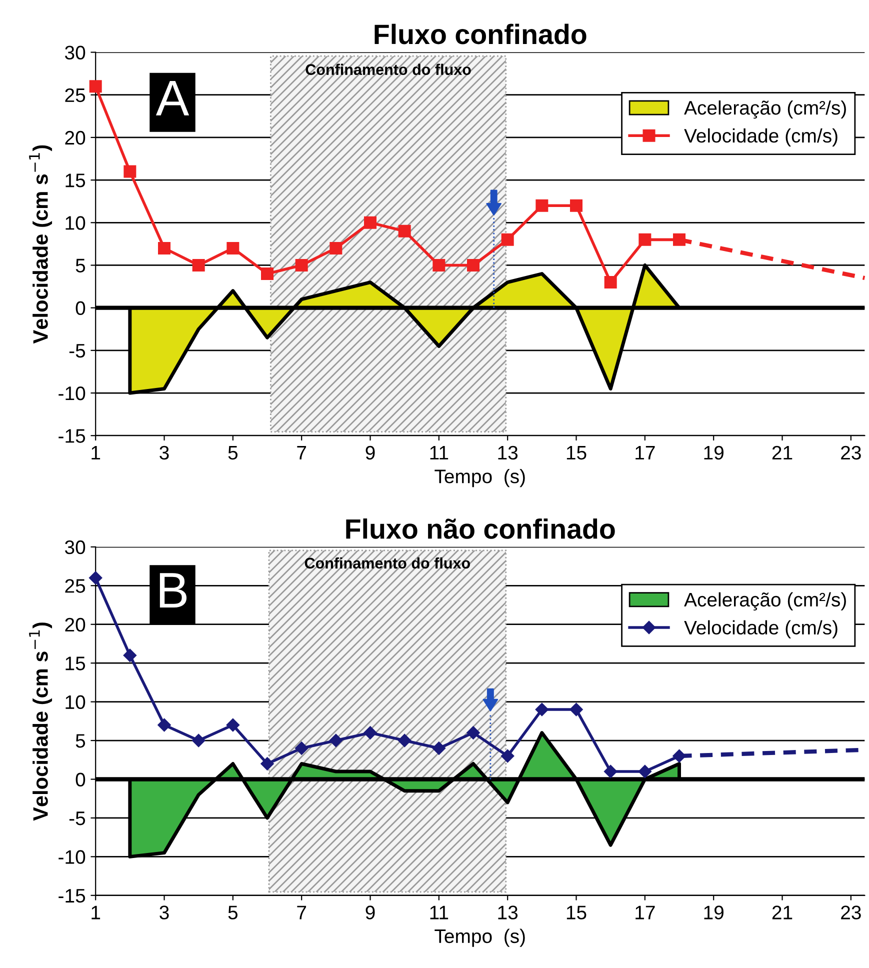  What do you see at coordinates (480, 34) in the screenshot?
I see `chart-title: Fluxo confinado` at bounding box center [480, 34].